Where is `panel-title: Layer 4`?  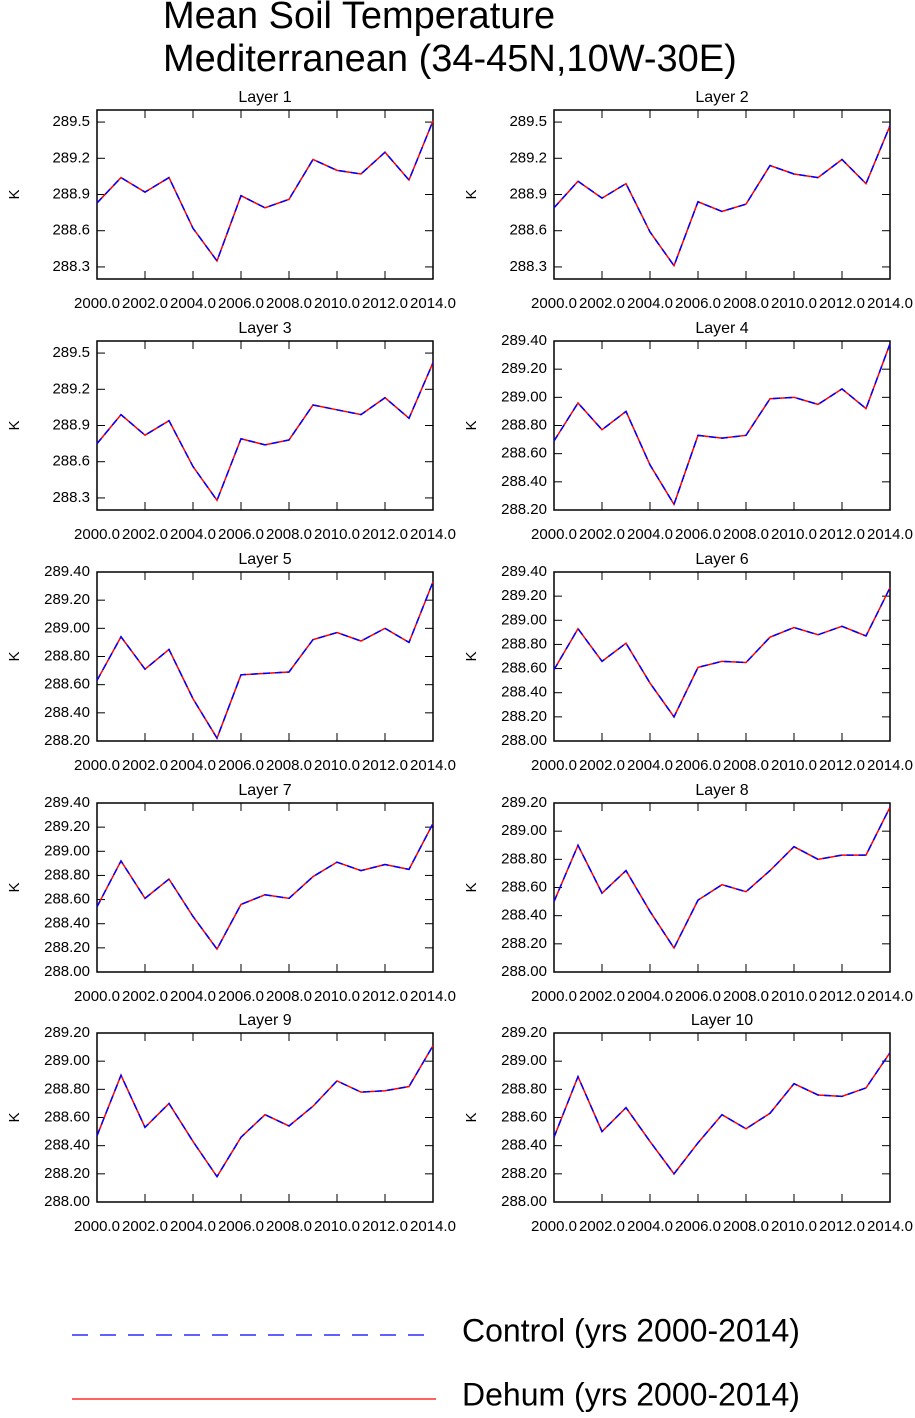 panel-title: Layer 4 is located at coordinates (721, 328).